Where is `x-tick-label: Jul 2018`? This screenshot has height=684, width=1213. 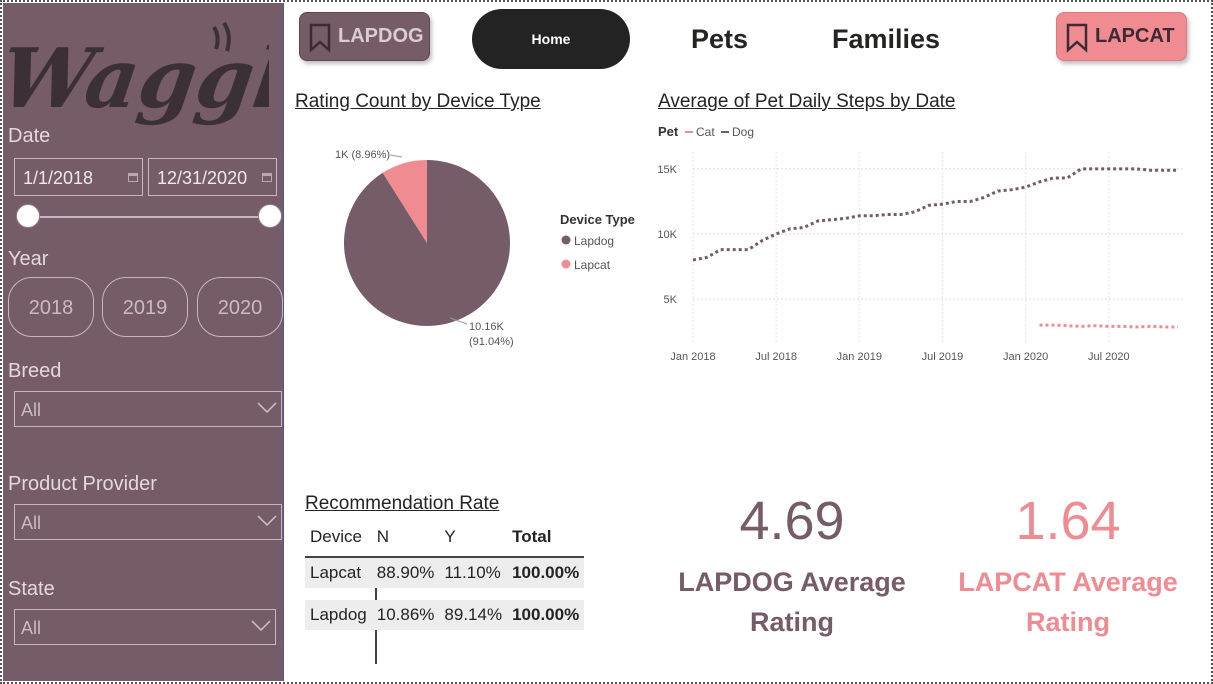 x-tick-label: Jul 2018 is located at coordinates (776, 357).